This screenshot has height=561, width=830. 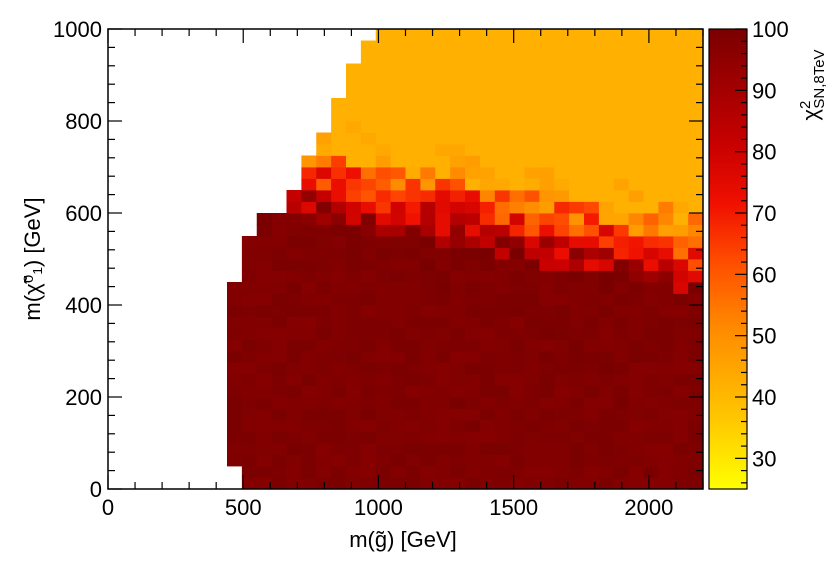 What do you see at coordinates (764, 152) in the screenshot?
I see `color-bar-tick-label: 80` at bounding box center [764, 152].